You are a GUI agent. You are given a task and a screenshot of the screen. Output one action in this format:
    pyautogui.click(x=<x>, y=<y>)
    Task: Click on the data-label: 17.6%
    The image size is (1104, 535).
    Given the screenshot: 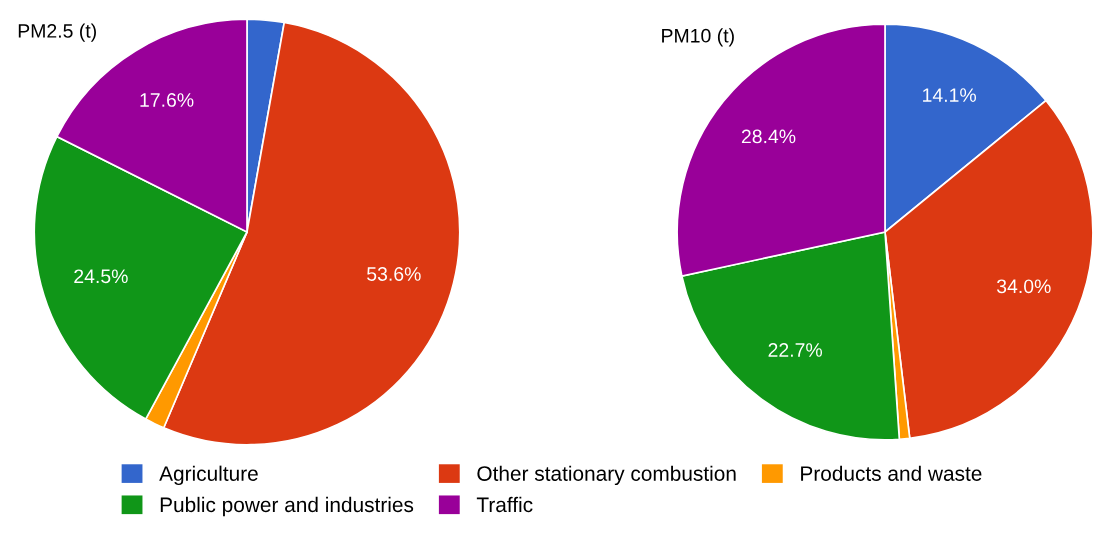 What is the action you would take?
    pyautogui.click(x=167, y=100)
    